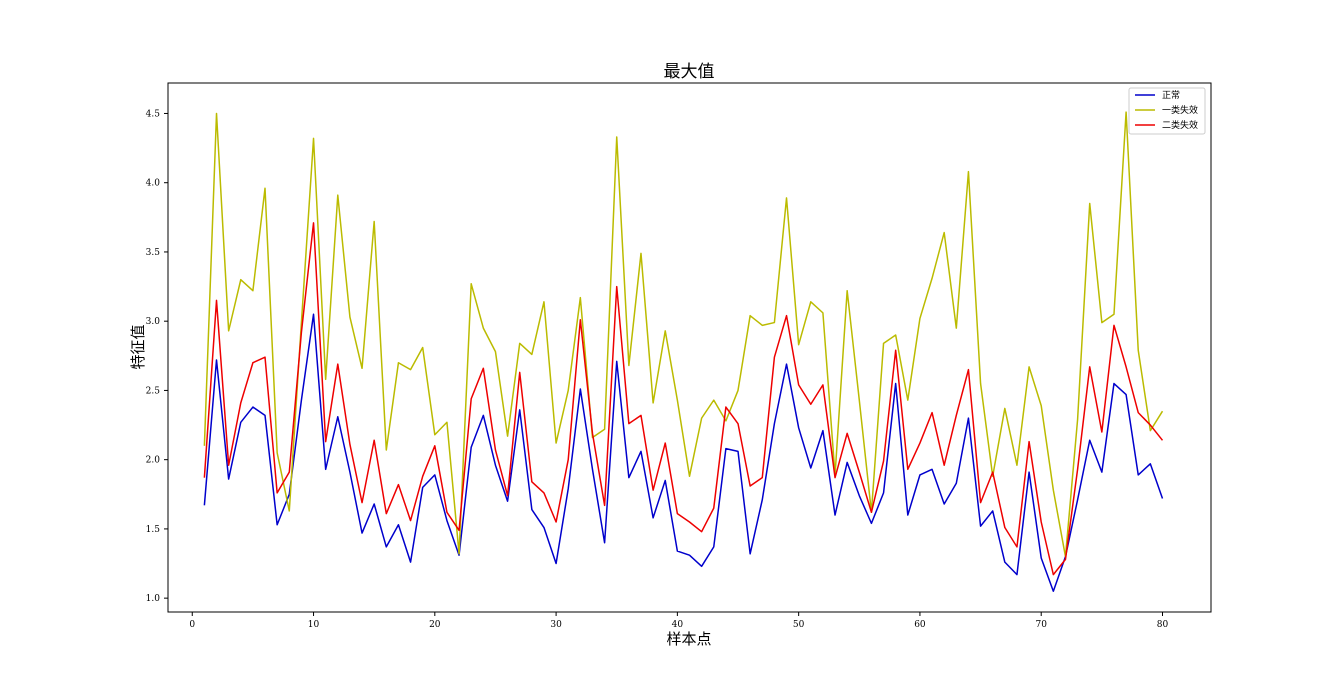  What do you see at coordinates (153, 461) in the screenshot?
I see `y-tick-label: 2.0` at bounding box center [153, 461].